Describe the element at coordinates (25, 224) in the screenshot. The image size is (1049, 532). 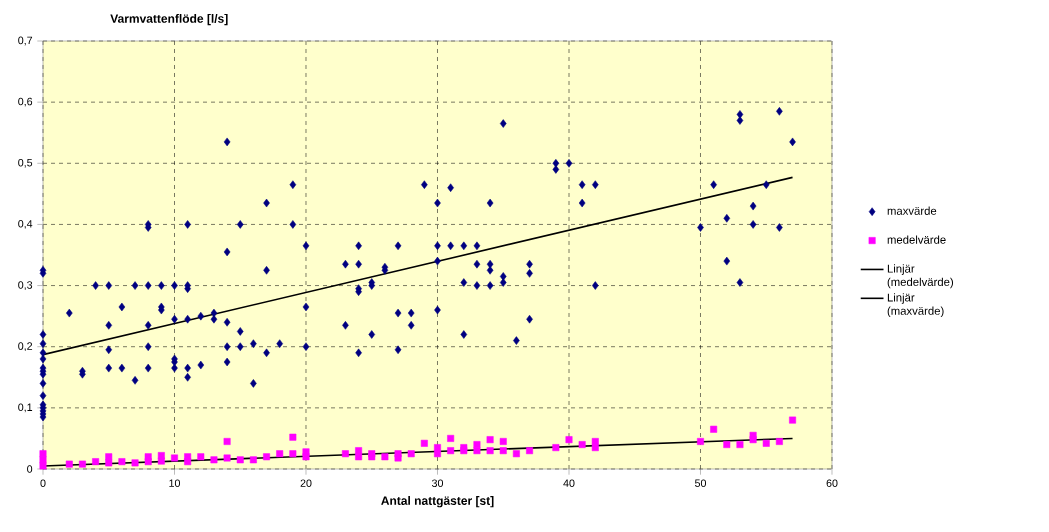
I see `y-tick-label: 0,4` at that location.